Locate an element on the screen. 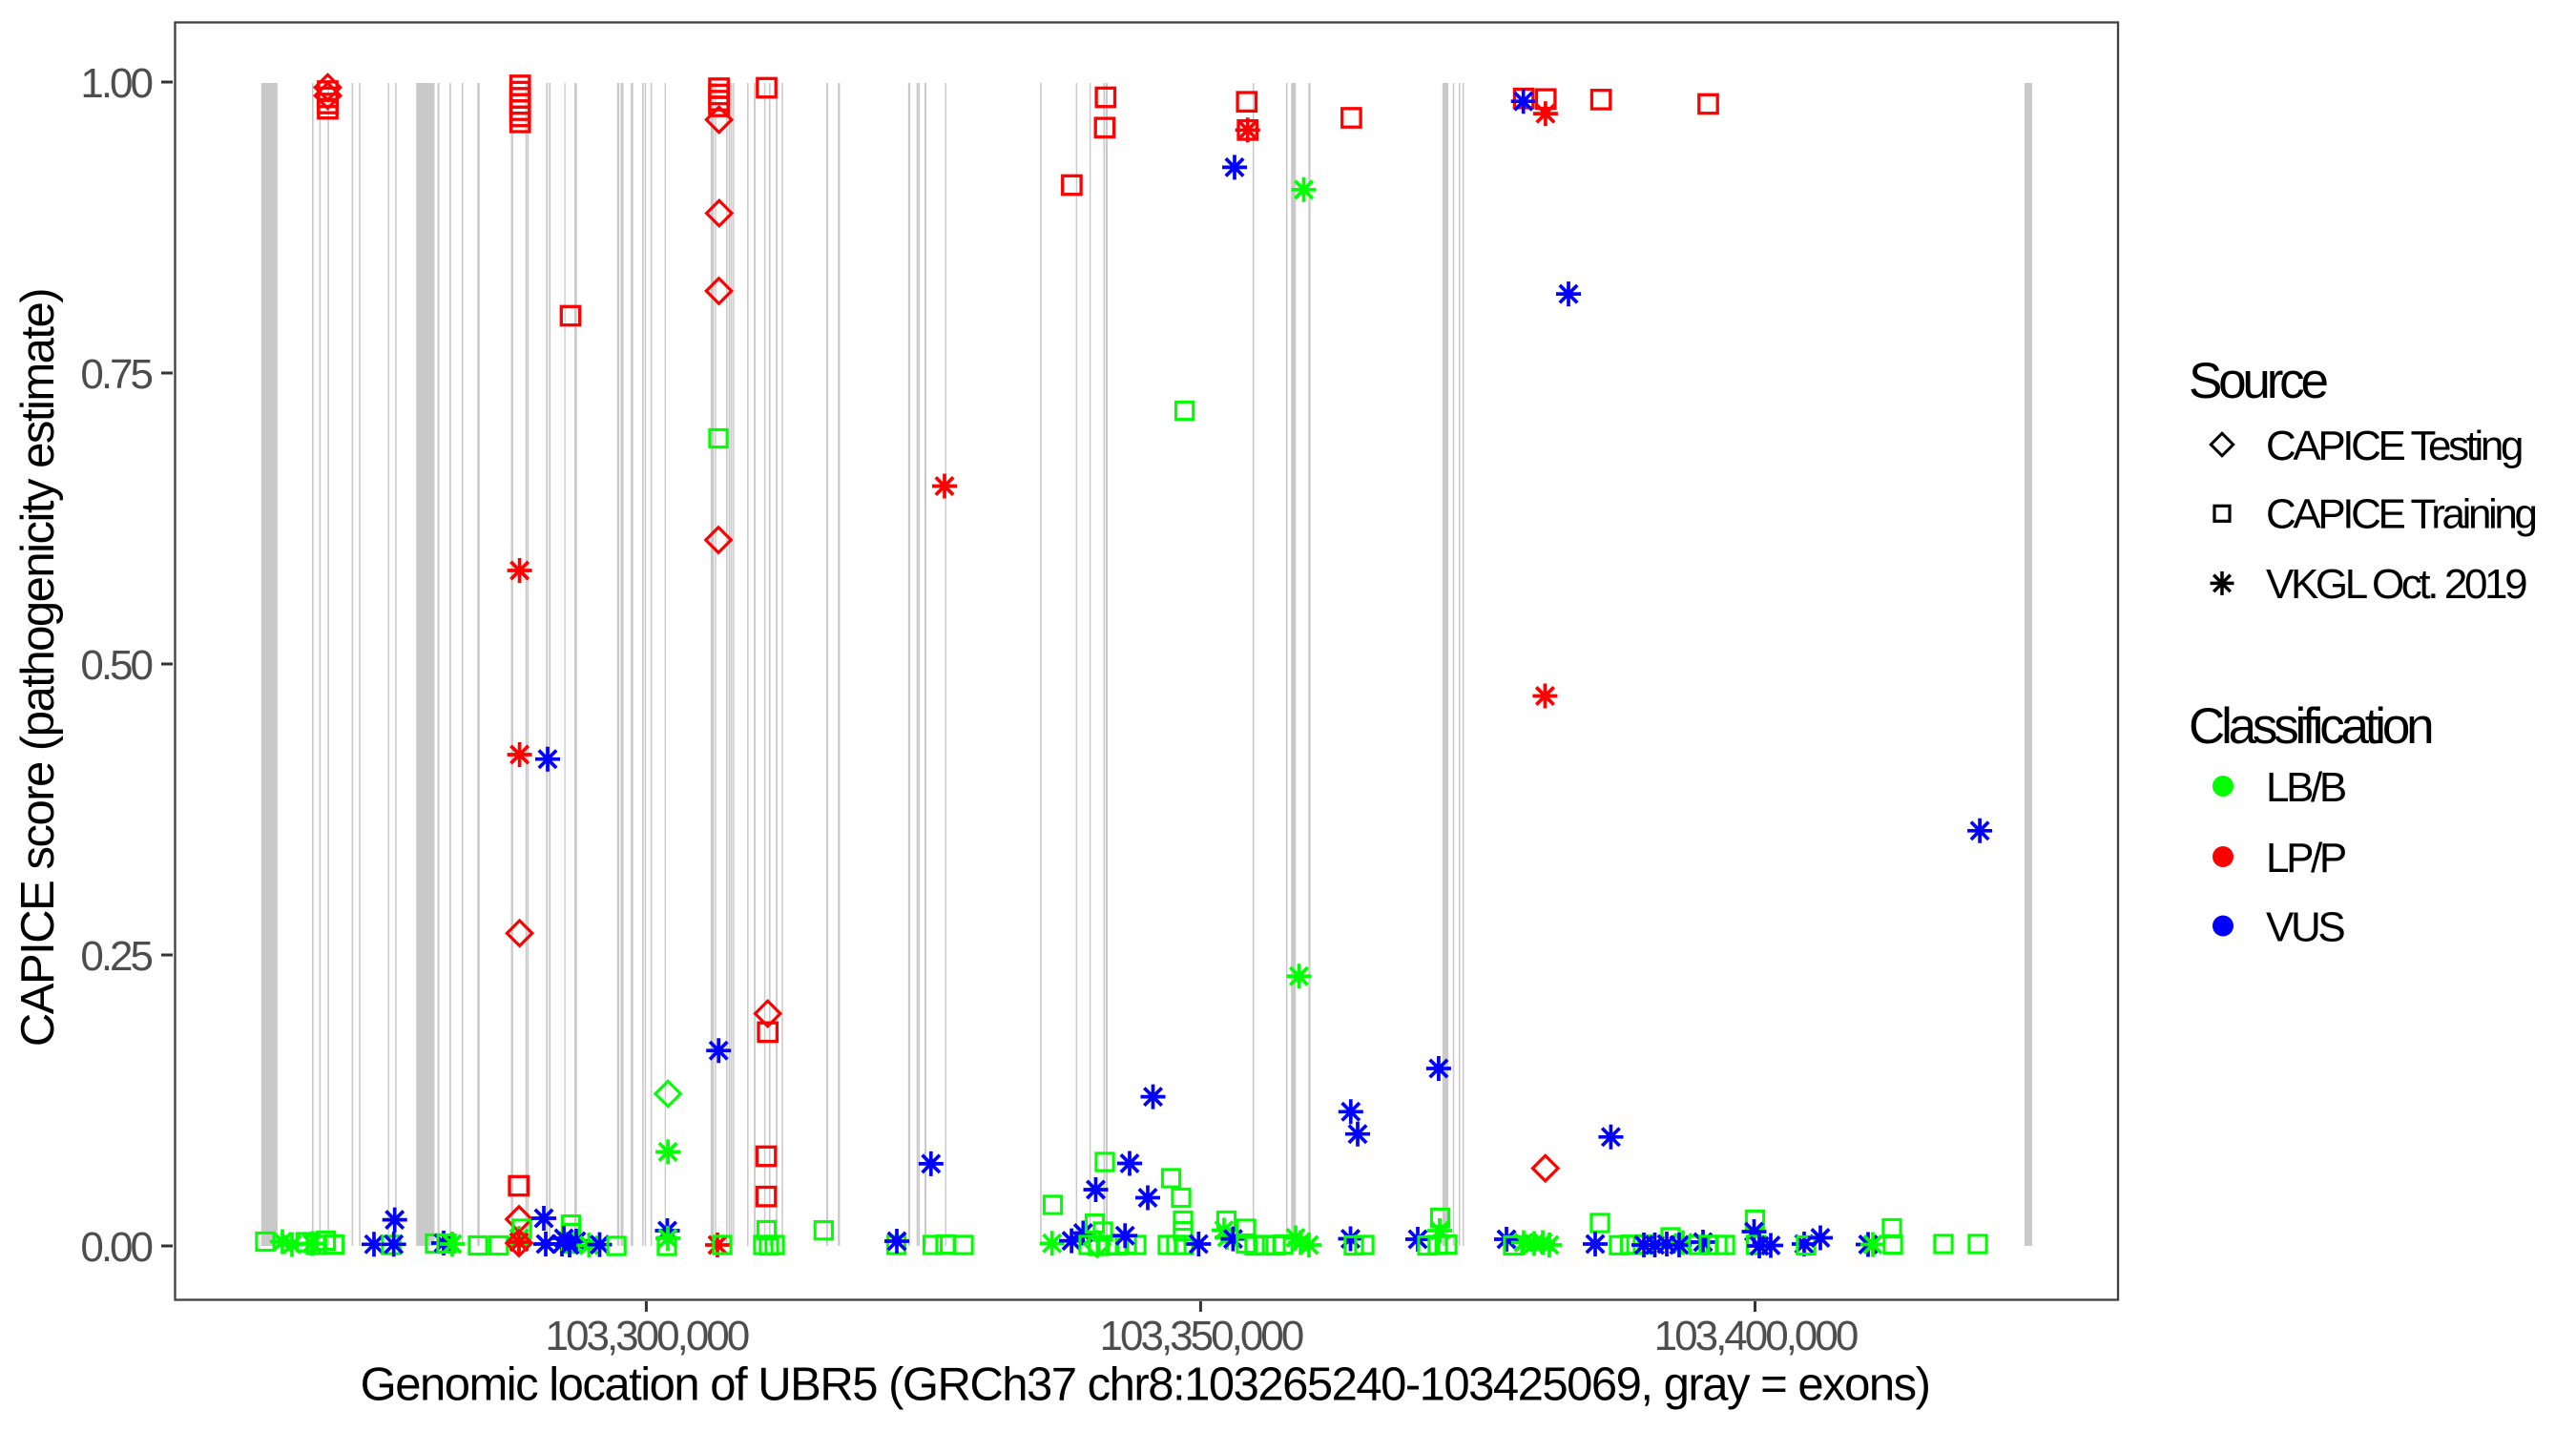 The width and height of the screenshot is (2576, 1431). svg-text: 0.50 is located at coordinates (116, 665).